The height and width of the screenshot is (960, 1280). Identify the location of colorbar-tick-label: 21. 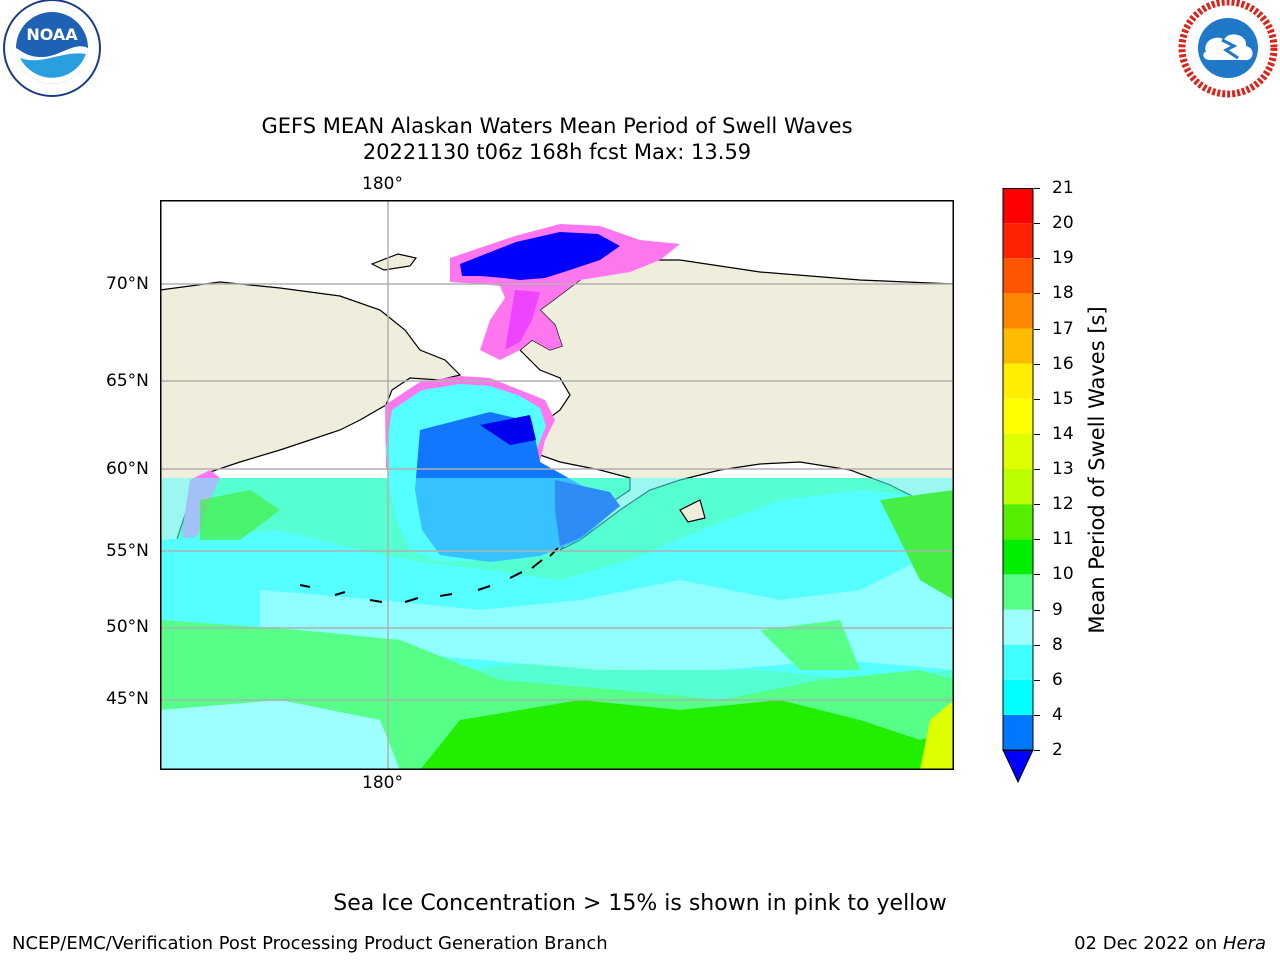
(1063, 188).